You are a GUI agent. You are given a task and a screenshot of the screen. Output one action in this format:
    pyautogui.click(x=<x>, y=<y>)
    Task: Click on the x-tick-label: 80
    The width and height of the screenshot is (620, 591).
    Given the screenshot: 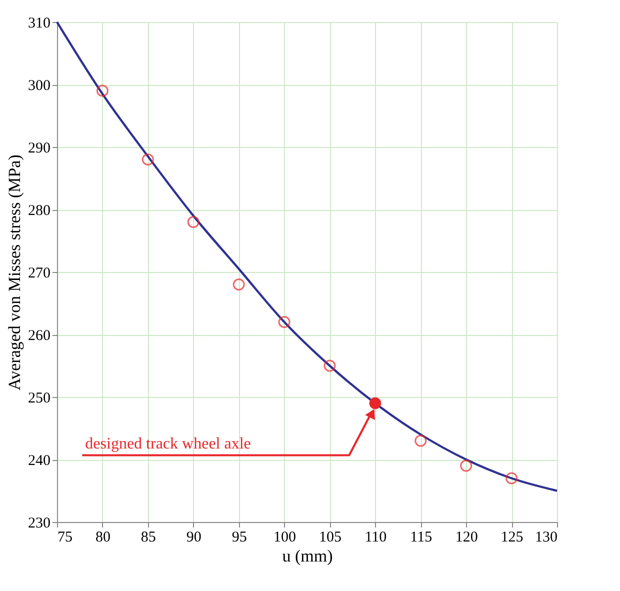 What is the action you would take?
    pyautogui.click(x=102, y=538)
    